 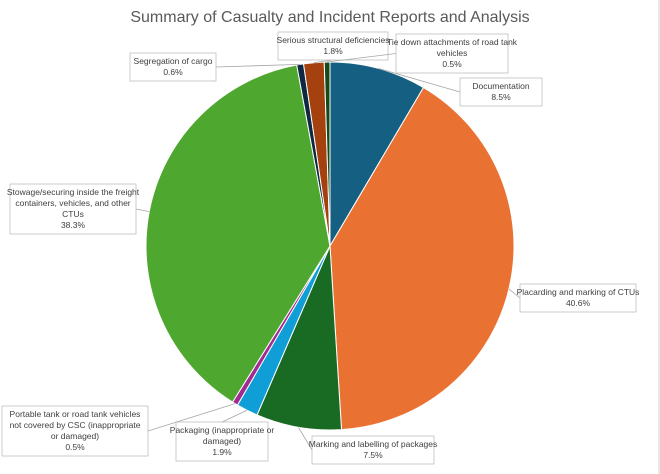 I want to click on slice-percent: 40.6%, so click(x=578, y=303).